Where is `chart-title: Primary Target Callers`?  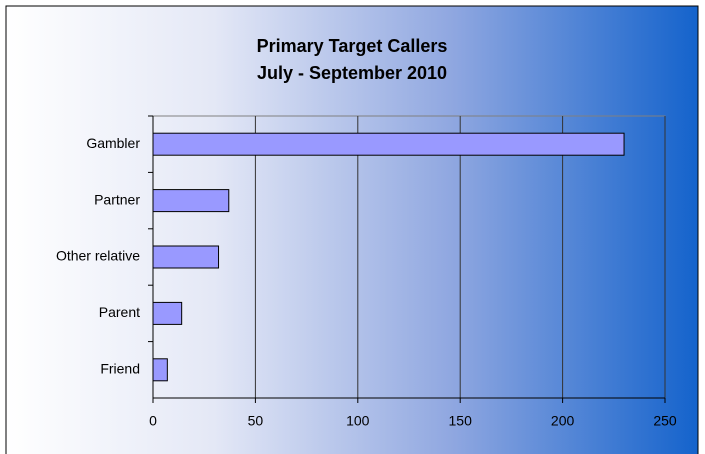
chart-title: Primary Target Callers is located at coordinates (352, 46).